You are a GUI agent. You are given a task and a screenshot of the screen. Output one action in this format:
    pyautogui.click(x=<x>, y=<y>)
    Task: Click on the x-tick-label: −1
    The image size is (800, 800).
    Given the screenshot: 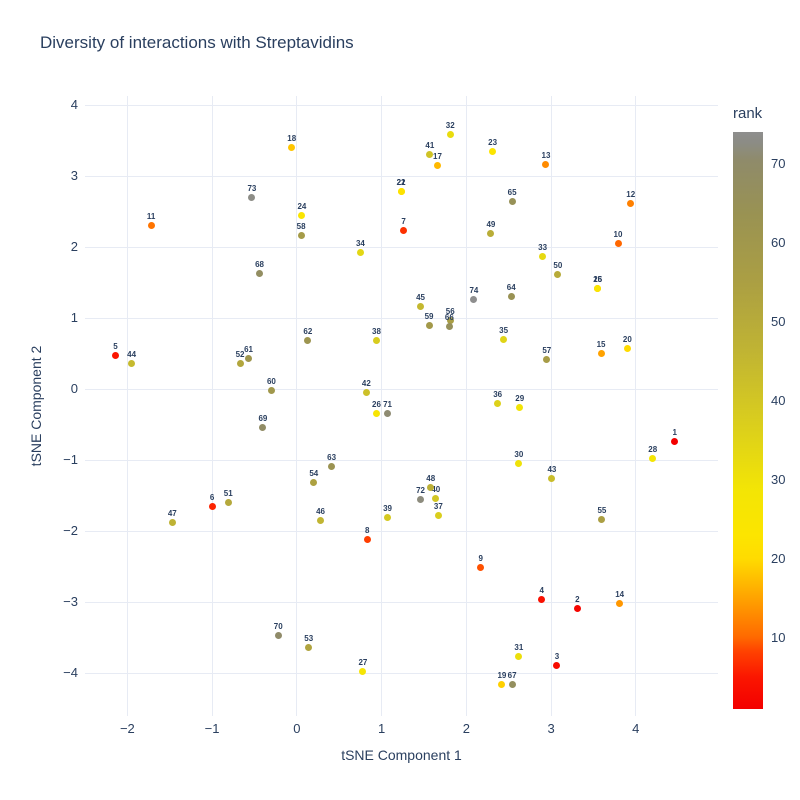 What is the action you would take?
    pyautogui.click(x=212, y=728)
    